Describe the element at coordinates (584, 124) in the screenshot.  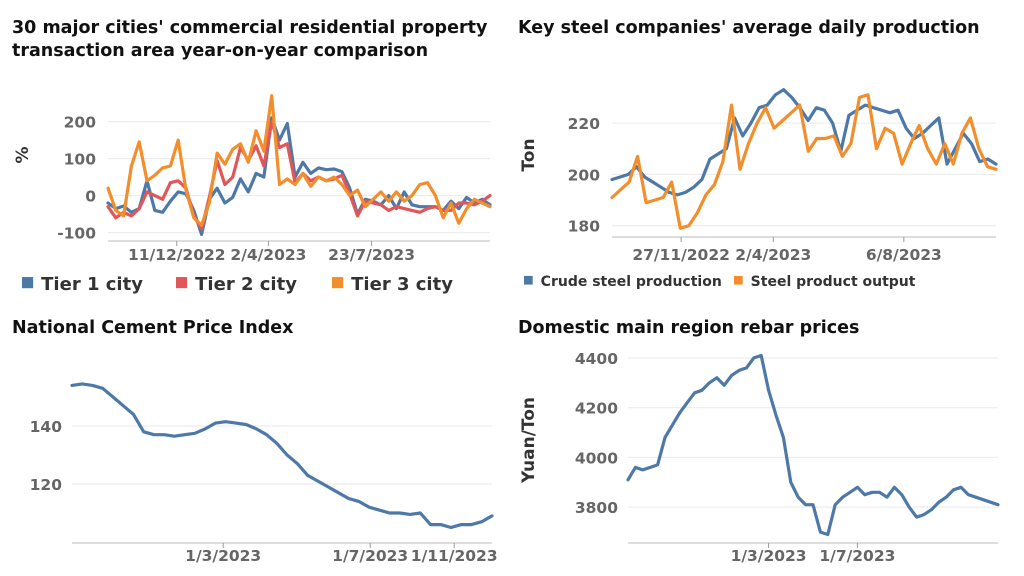
I see `y-tick-label: 220` at that location.